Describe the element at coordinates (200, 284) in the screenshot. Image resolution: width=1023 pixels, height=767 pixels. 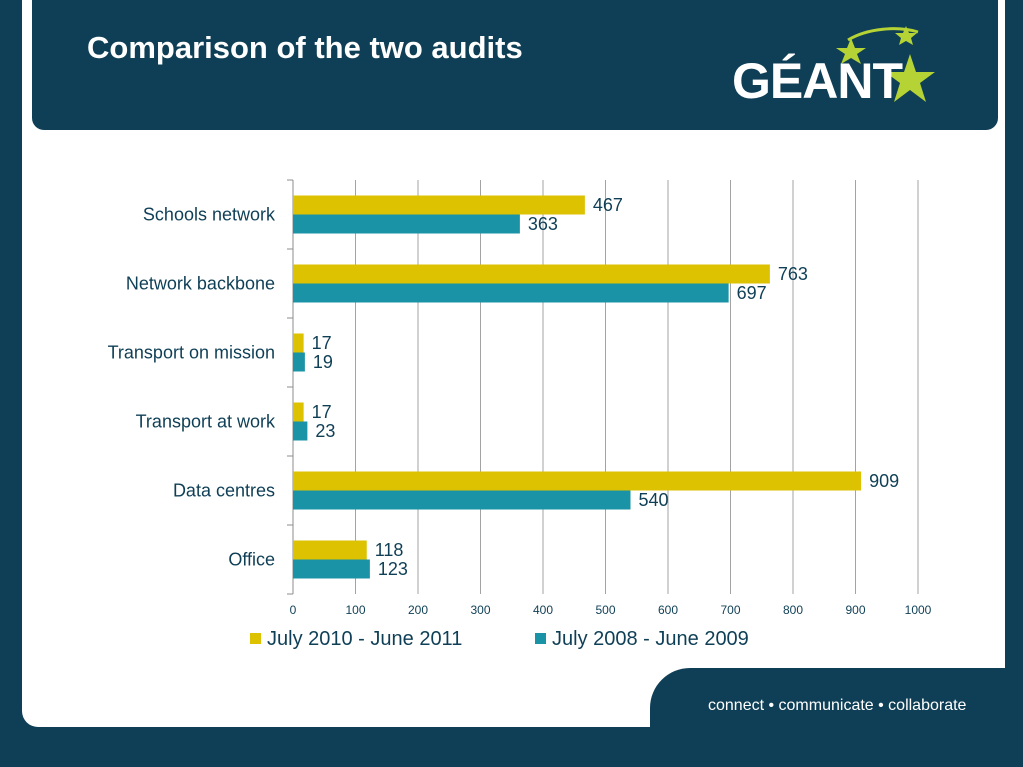
I see `category-label: Network backbone` at that location.